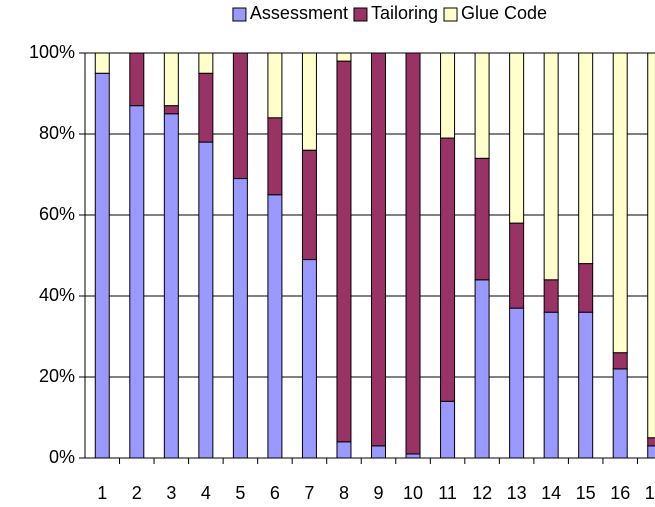 This screenshot has height=507, width=655. What do you see at coordinates (504, 13) in the screenshot?
I see `legend-label: Glue Code` at bounding box center [504, 13].